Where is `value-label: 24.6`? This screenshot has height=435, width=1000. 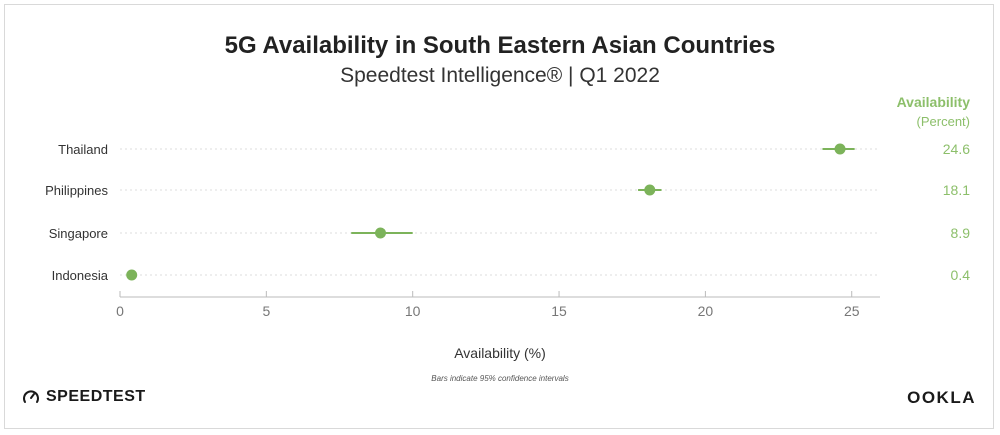
value-label: 24.6 is located at coordinates (956, 149).